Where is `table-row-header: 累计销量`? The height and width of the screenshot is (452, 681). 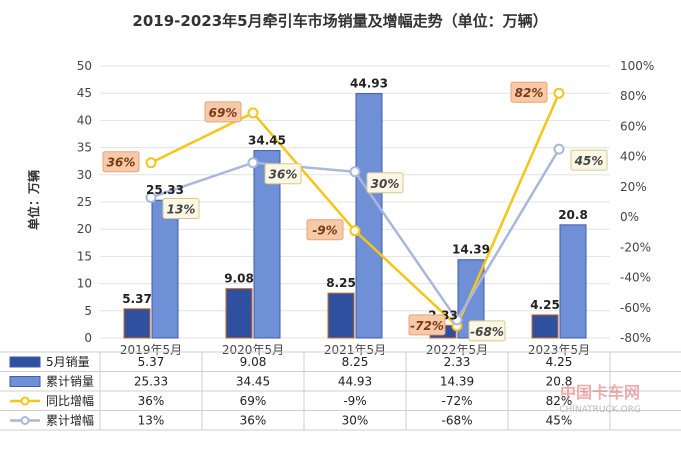
table-row-header: 累计销量 is located at coordinates (70, 382).